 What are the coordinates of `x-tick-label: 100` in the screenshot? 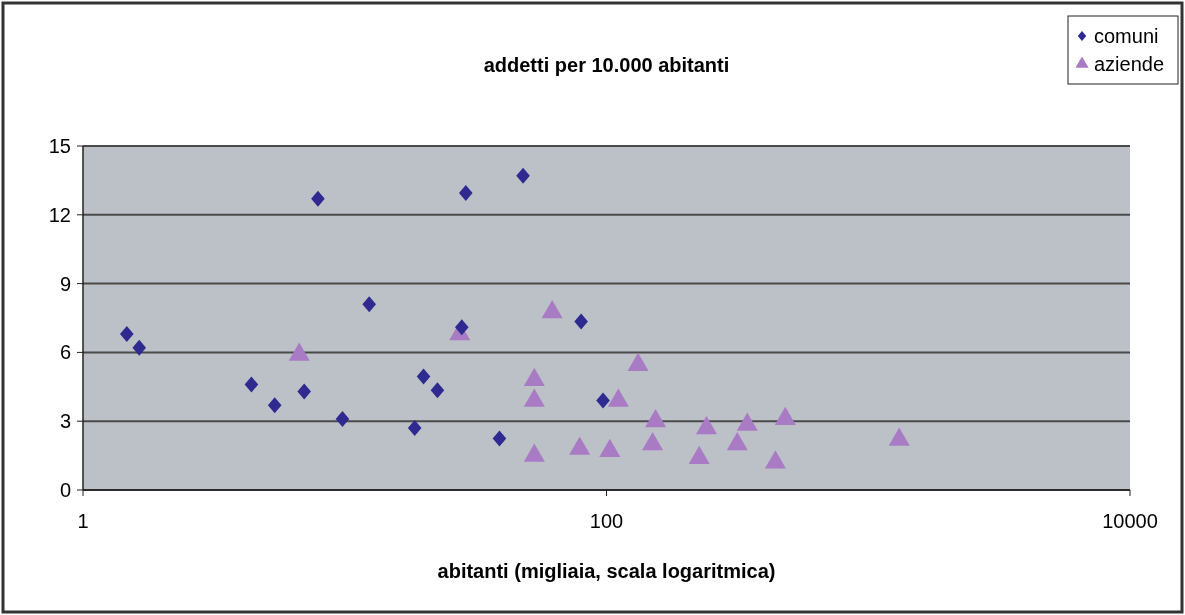 It's located at (606, 521).